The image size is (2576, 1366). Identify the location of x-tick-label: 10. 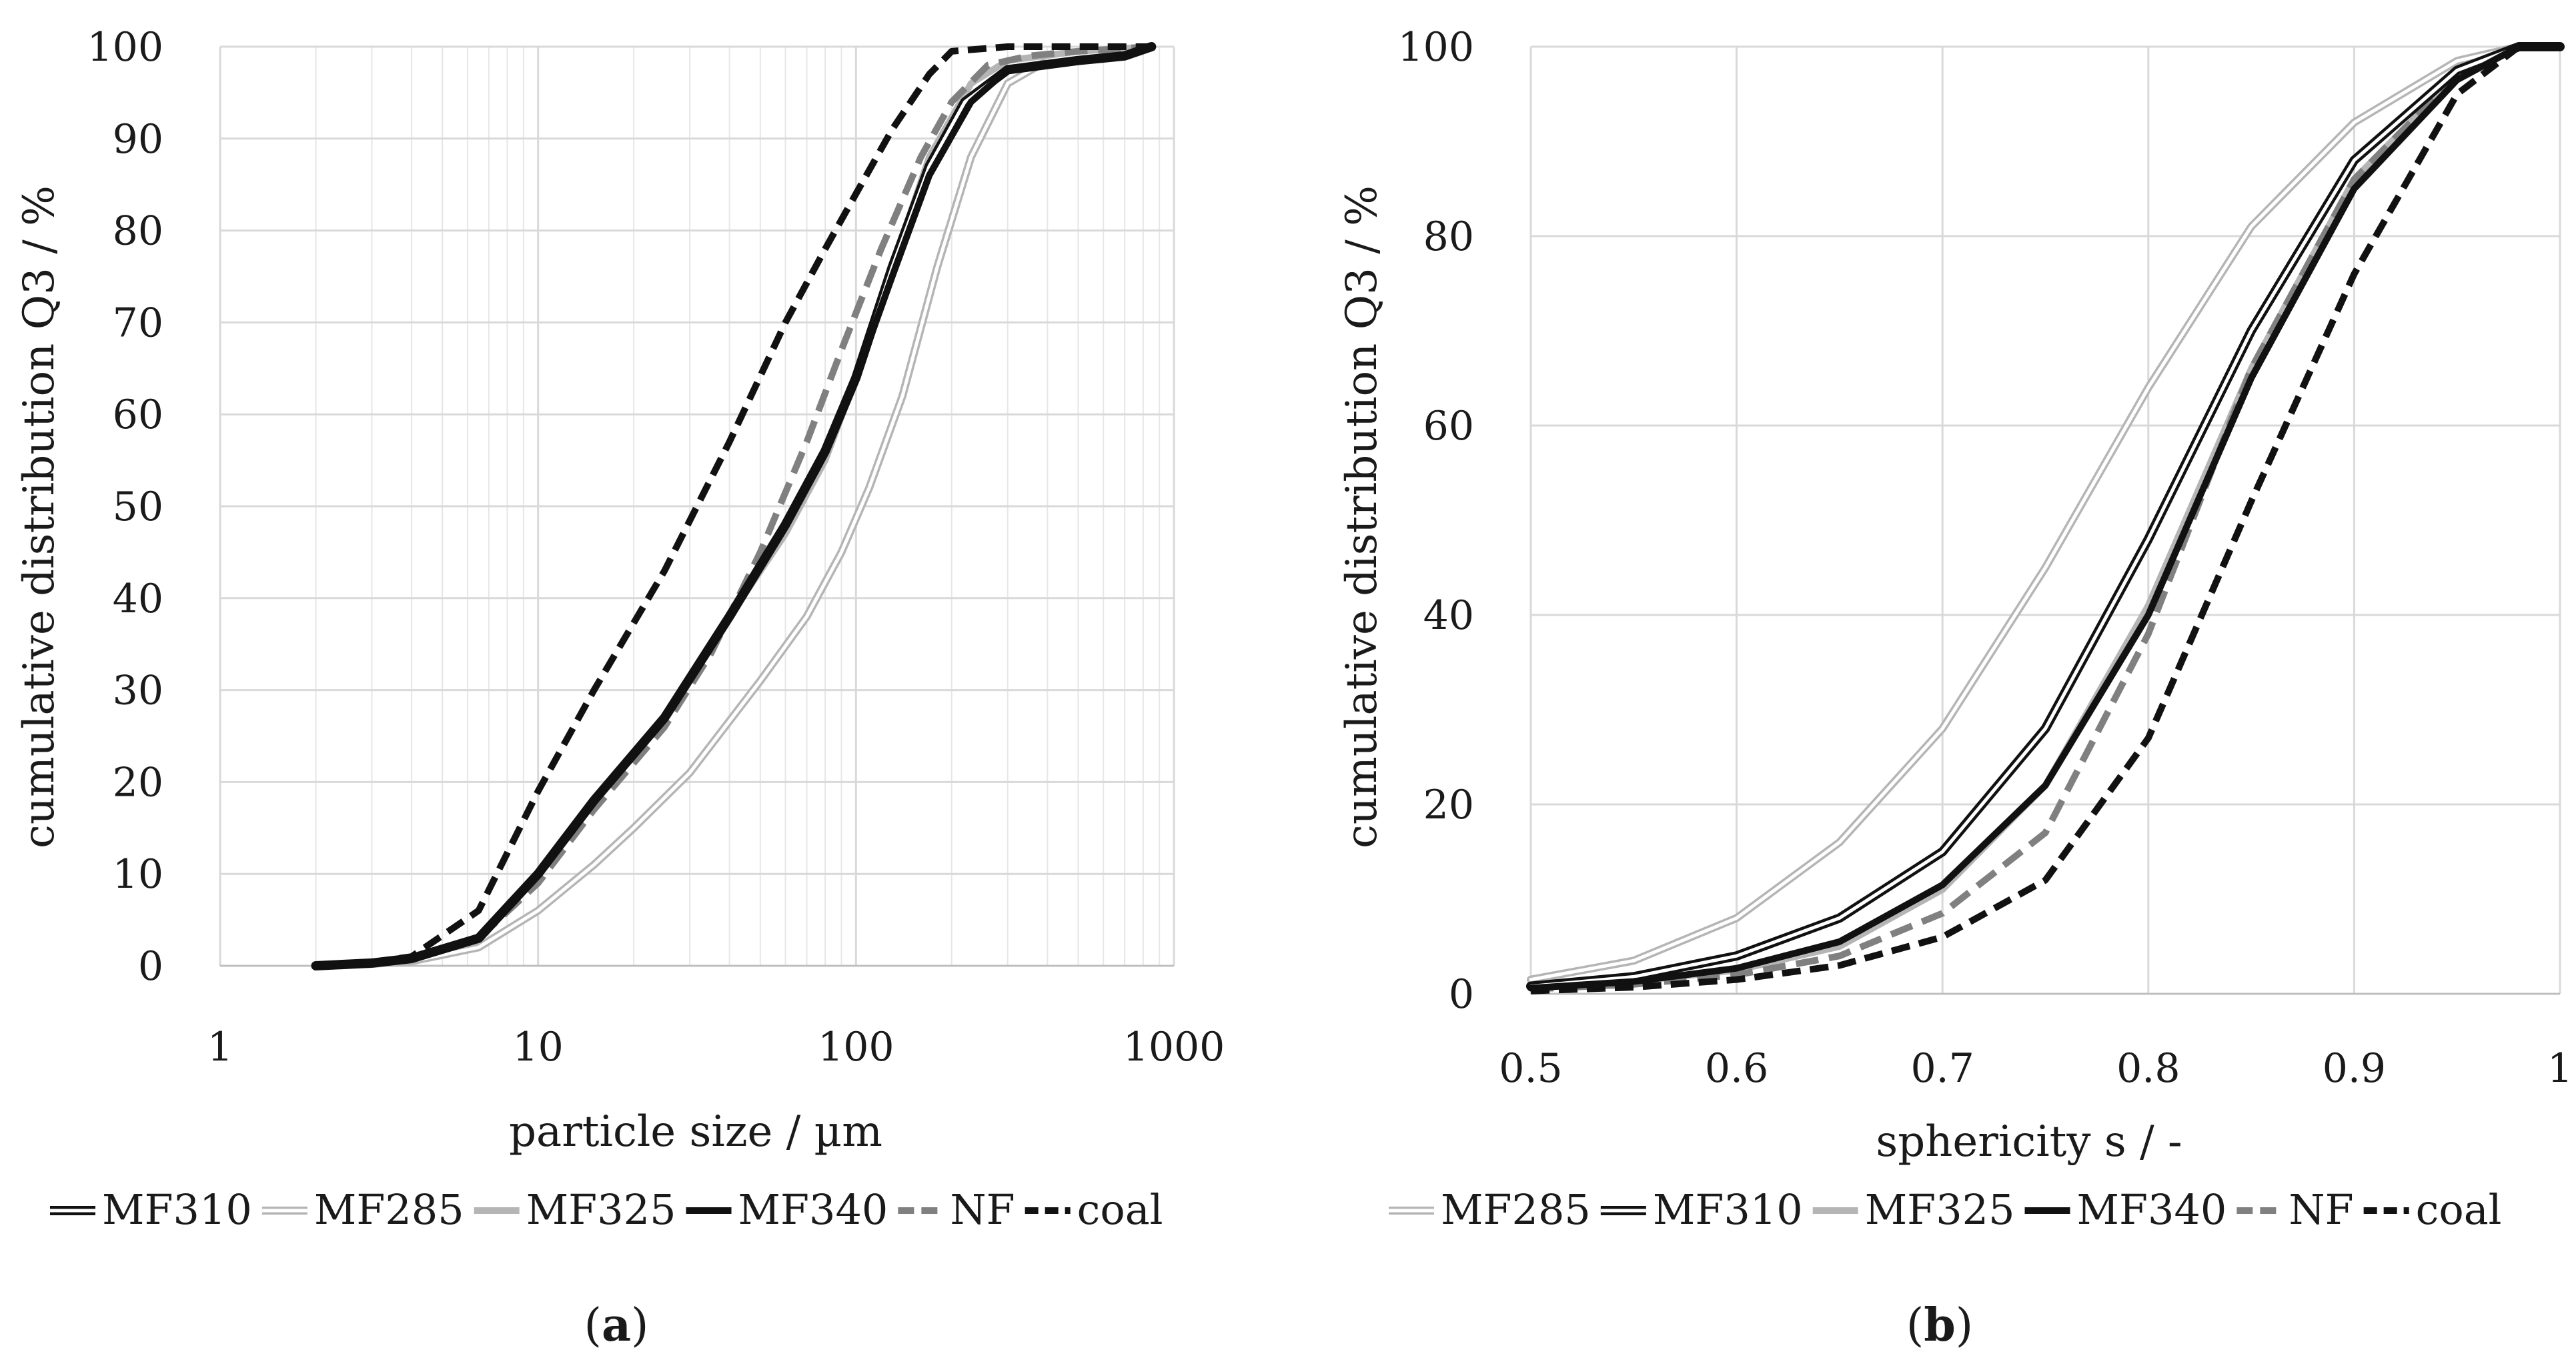
(537, 1047).